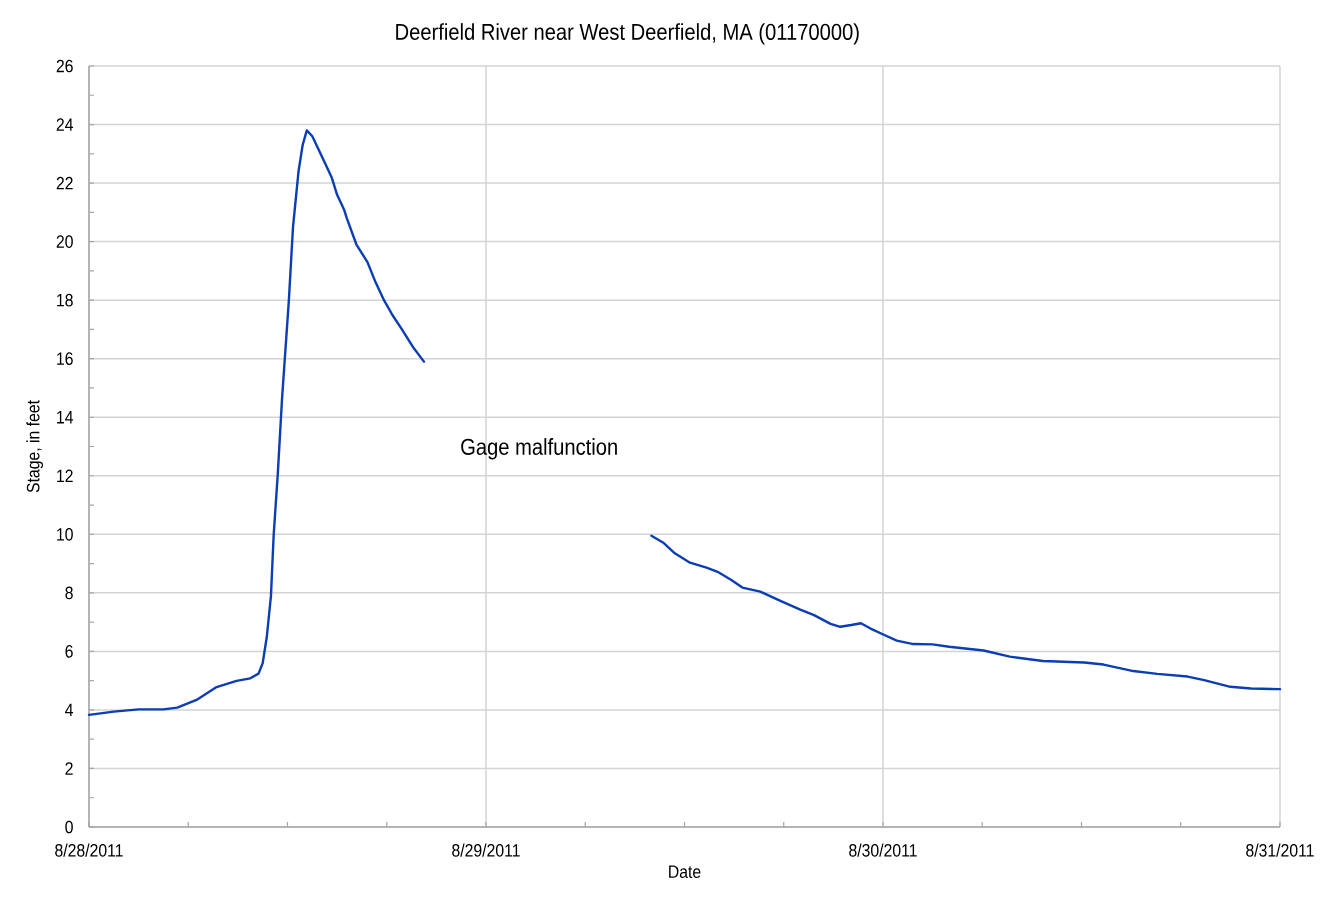 The image size is (1336, 918). I want to click on y-tick-label: 26, so click(64, 66).